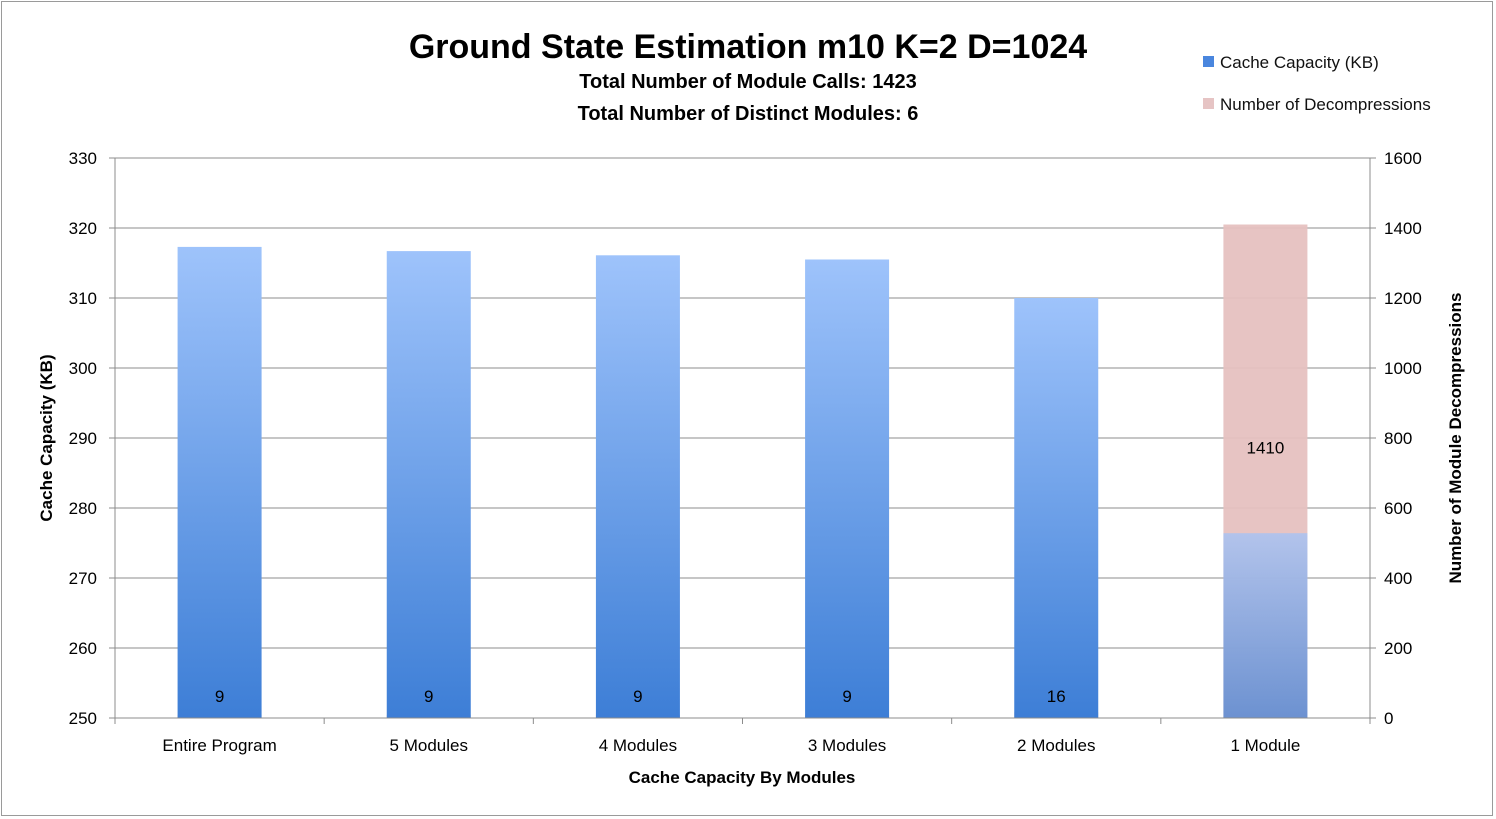 The width and height of the screenshot is (1496, 819). Describe the element at coordinates (748, 114) in the screenshot. I see `chart-subtitle-2: Total Number of Distinct Modules: 6` at that location.